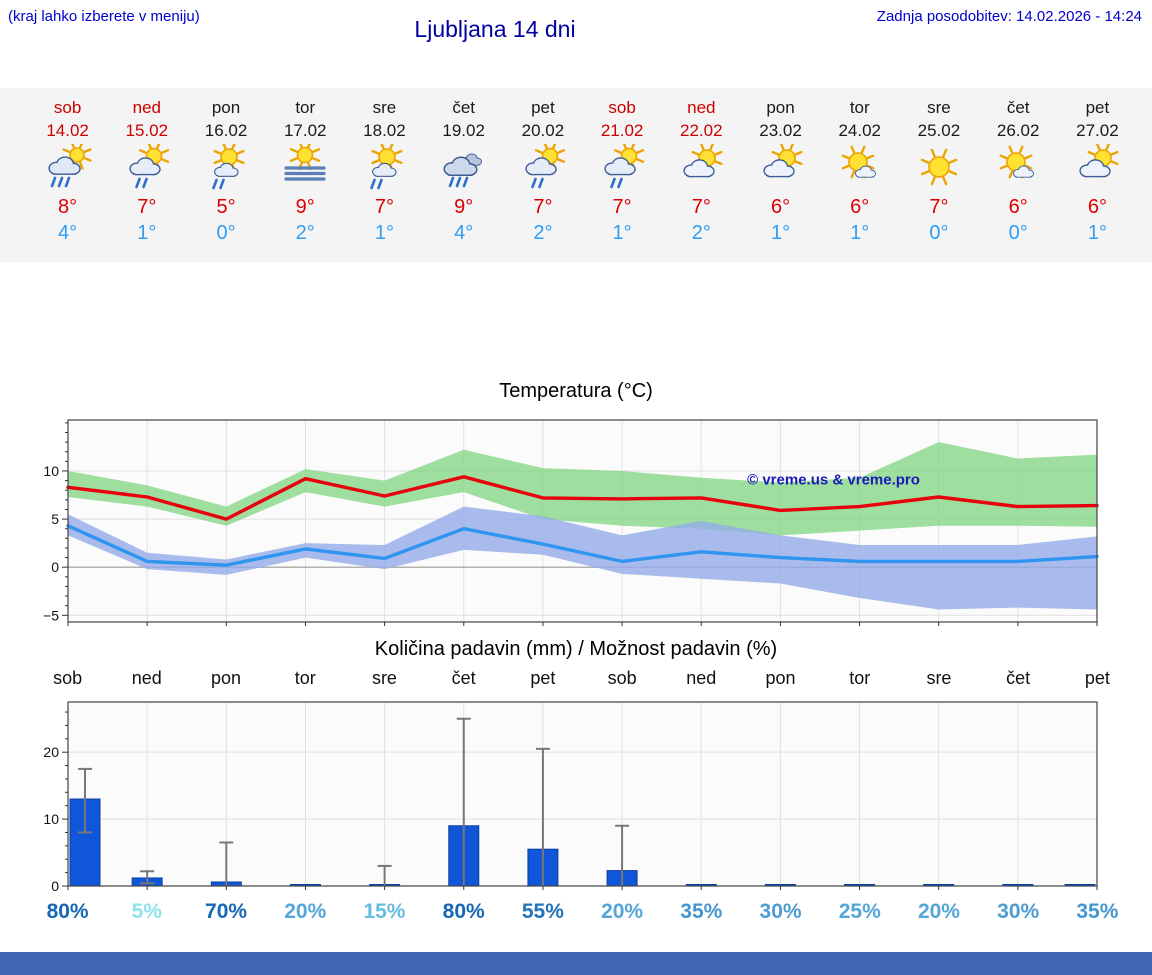 This screenshot has width=1152, height=975. I want to click on menu-hint: (kraj lahko izberete v meniju), so click(104, 16).